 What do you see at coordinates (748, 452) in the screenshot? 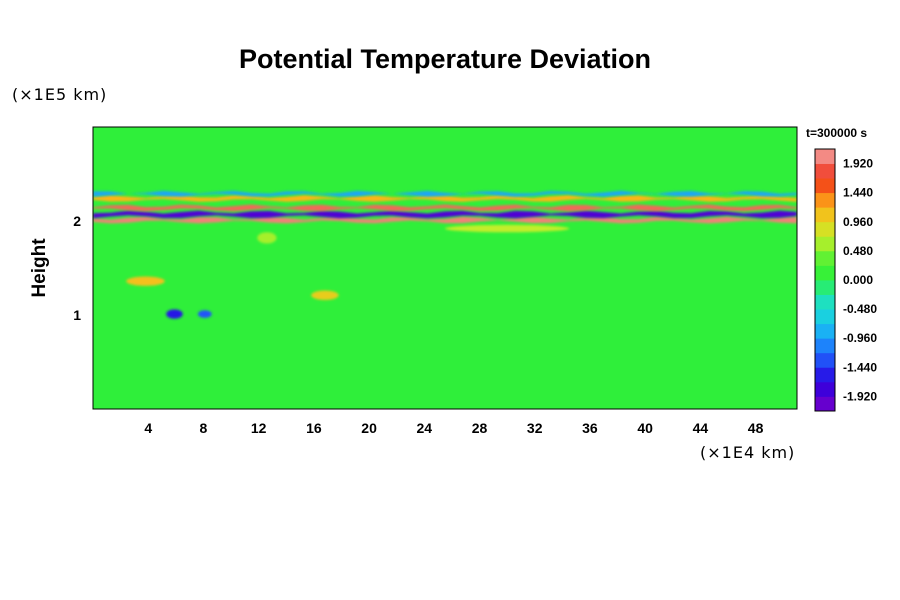
I see `x-axis-unit: (×1E4 km)` at bounding box center [748, 452].